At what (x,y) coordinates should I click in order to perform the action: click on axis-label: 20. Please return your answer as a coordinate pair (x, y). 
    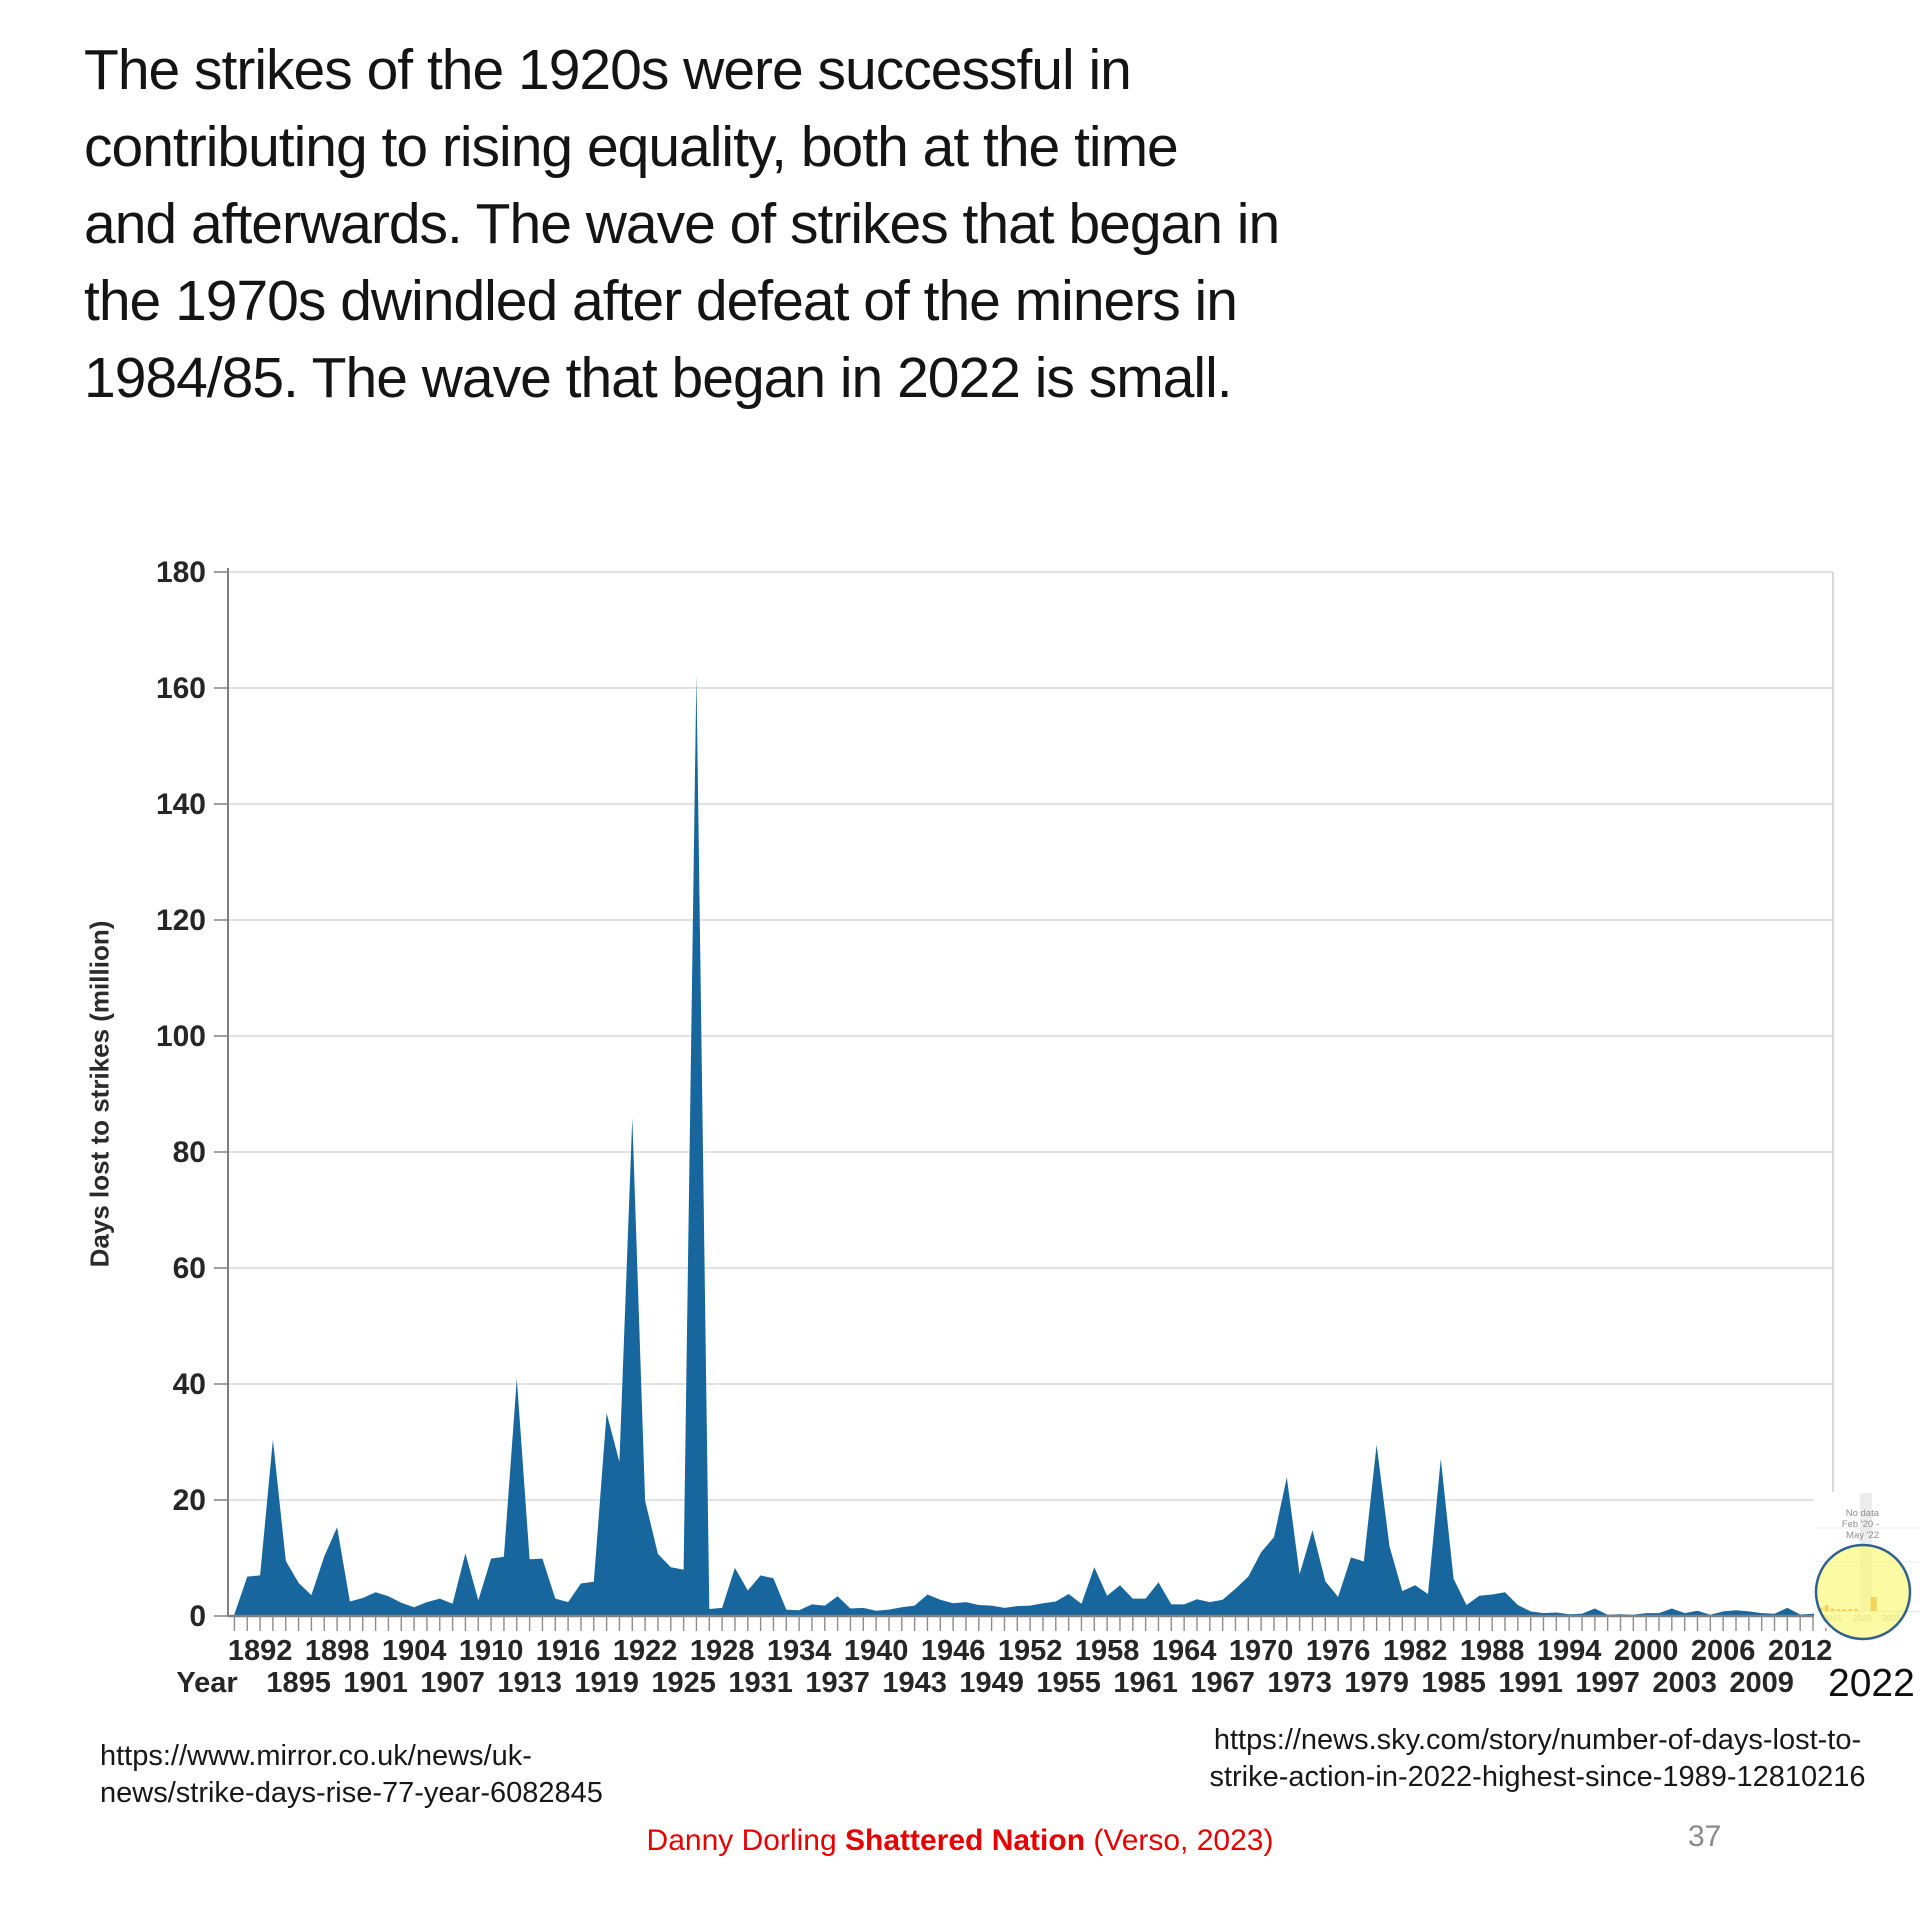
    Looking at the image, I should click on (189, 1500).